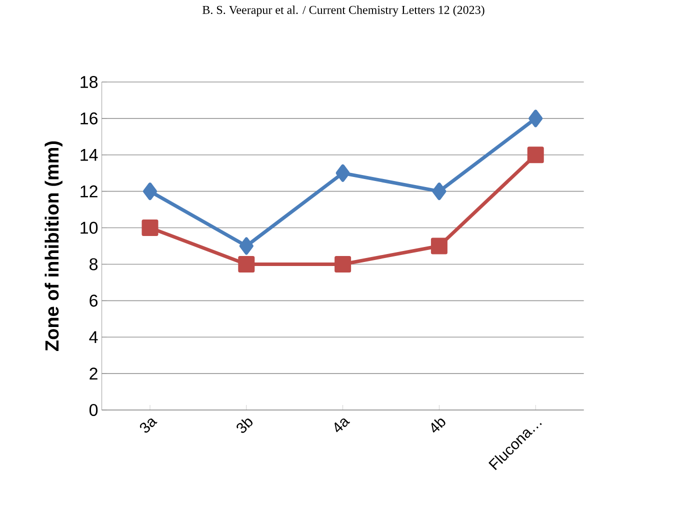  I want to click on y-tick-label: 0, so click(93, 410).